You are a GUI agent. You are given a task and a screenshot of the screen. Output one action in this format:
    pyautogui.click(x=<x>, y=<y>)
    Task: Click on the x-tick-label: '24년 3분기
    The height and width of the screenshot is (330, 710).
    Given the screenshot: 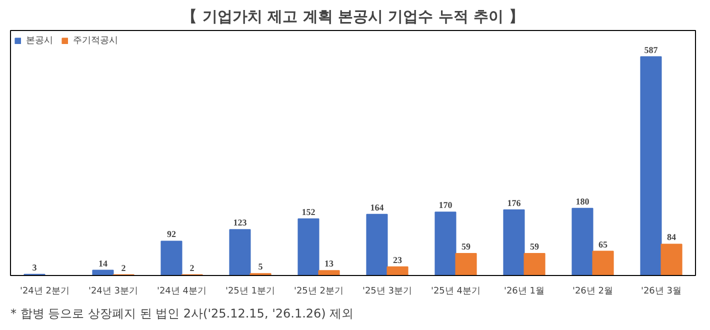 What is the action you would take?
    pyautogui.click(x=113, y=291)
    